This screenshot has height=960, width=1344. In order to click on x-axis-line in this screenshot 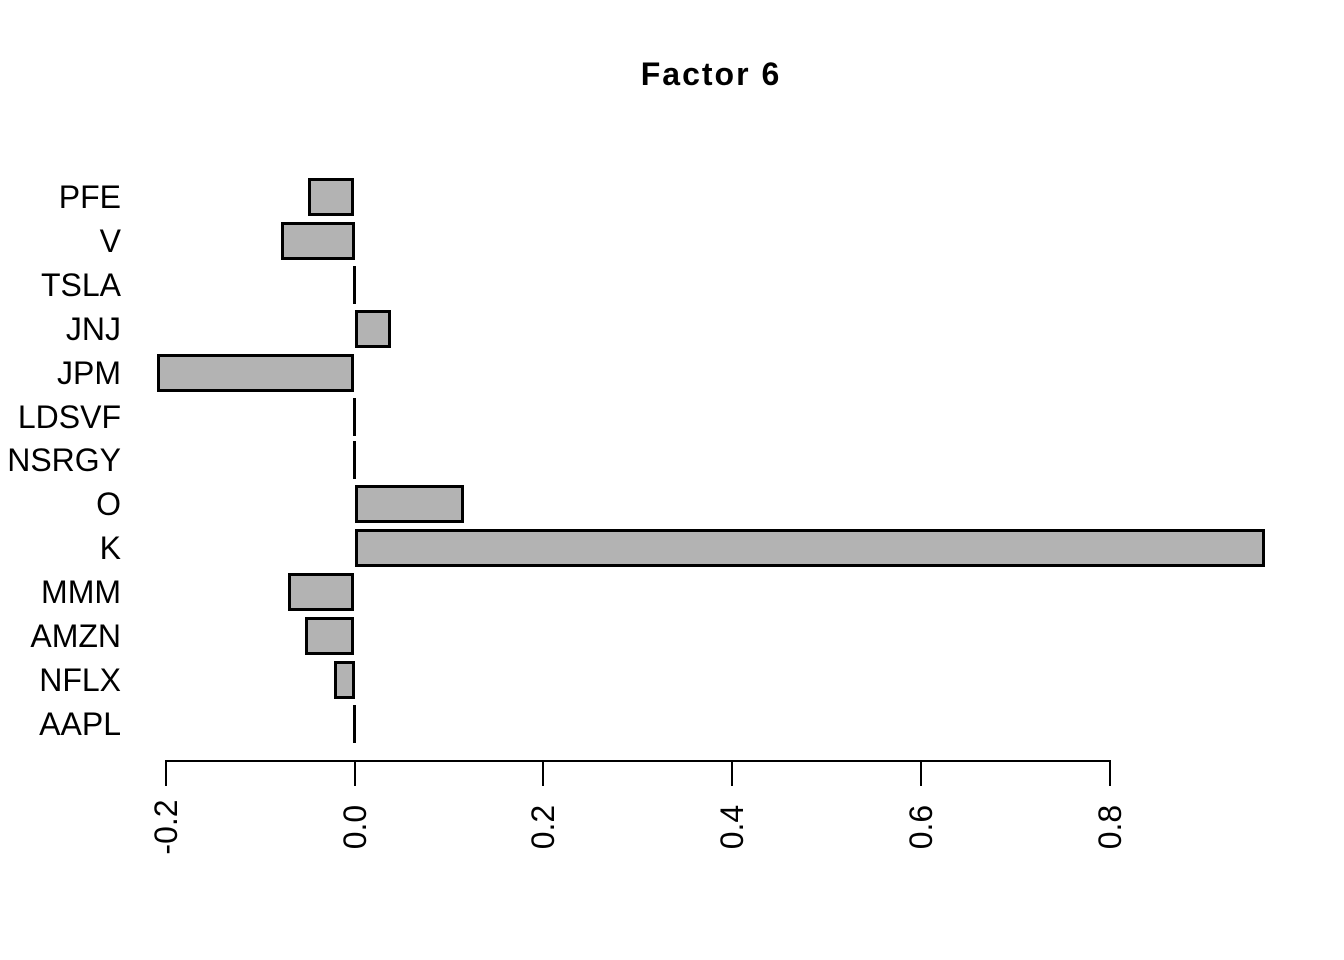, I will do `click(638, 761)`.